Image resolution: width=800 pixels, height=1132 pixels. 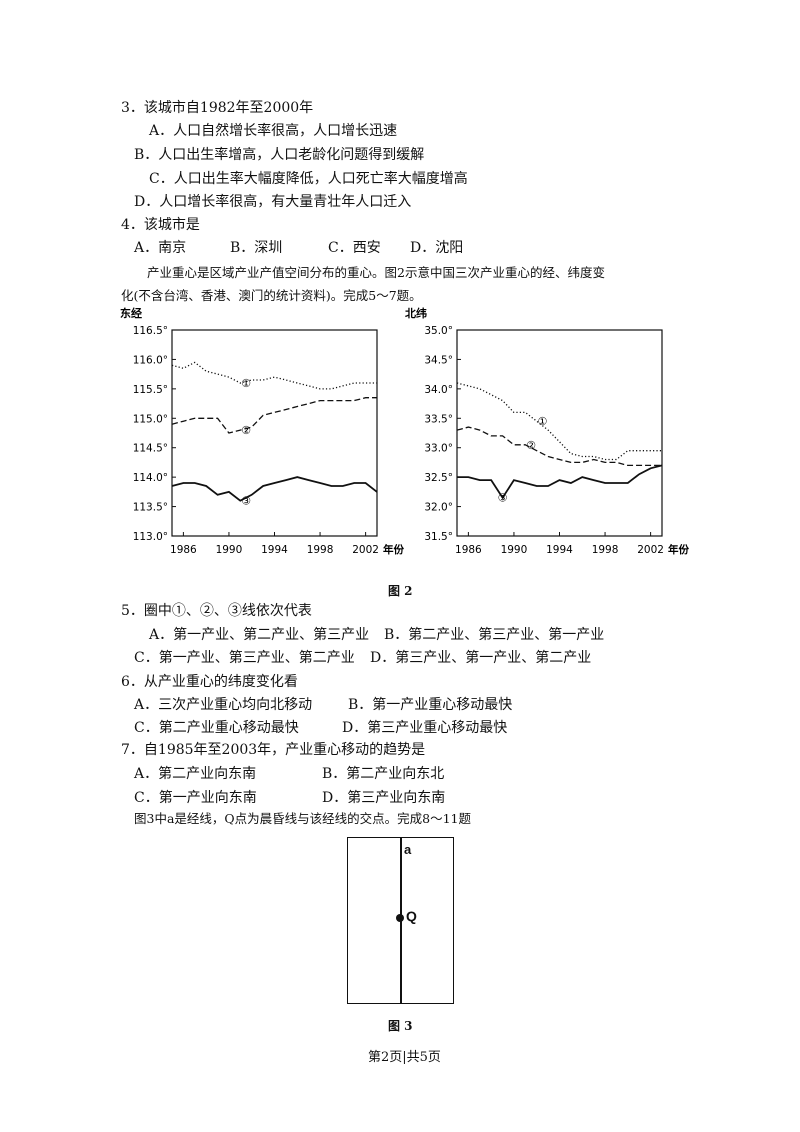 I want to click on y-tick-label: 114.5°, so click(x=150, y=449).